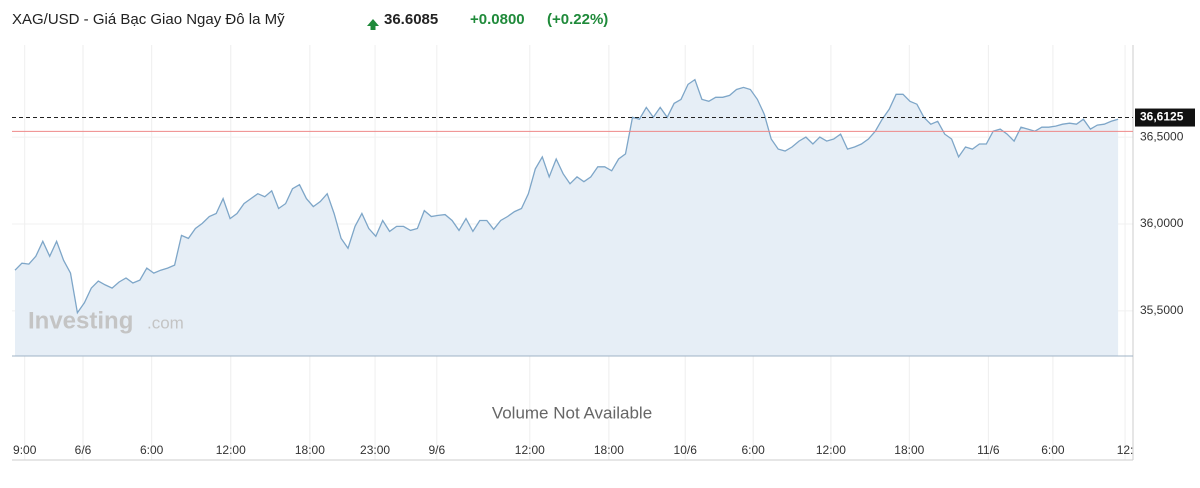  I want to click on up-arrow, so click(373, 24).